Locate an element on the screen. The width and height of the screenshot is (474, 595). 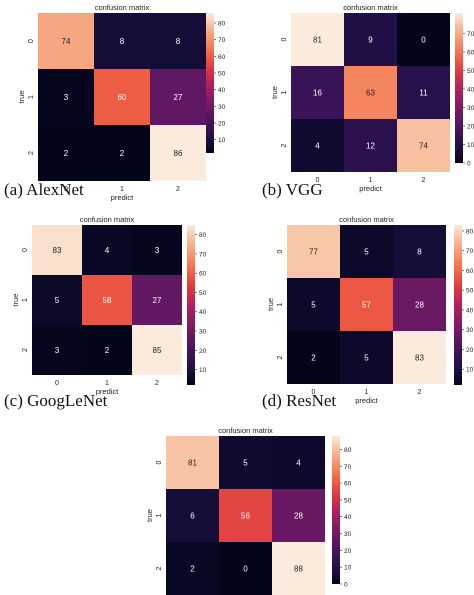
cell-value-label: 16 is located at coordinates (317, 93).